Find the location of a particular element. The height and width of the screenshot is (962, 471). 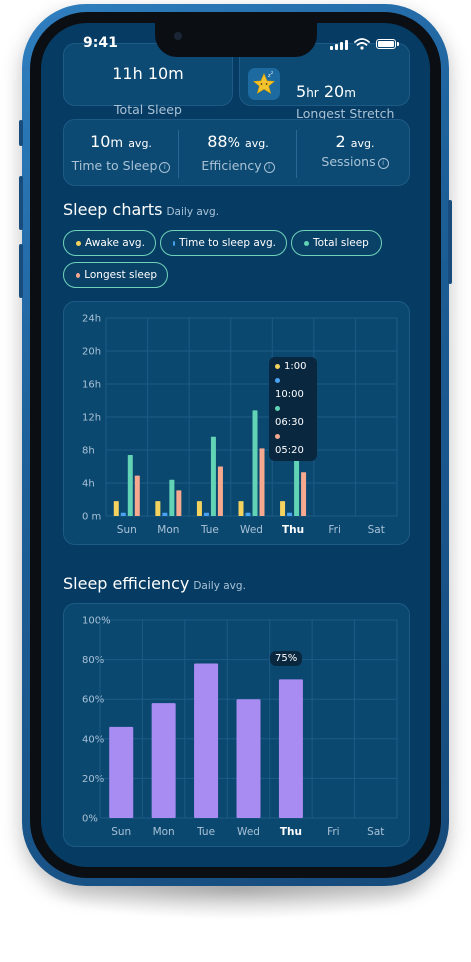

sleep-efficiency-title: Sleep efficiency Daily avg. is located at coordinates (154, 583).